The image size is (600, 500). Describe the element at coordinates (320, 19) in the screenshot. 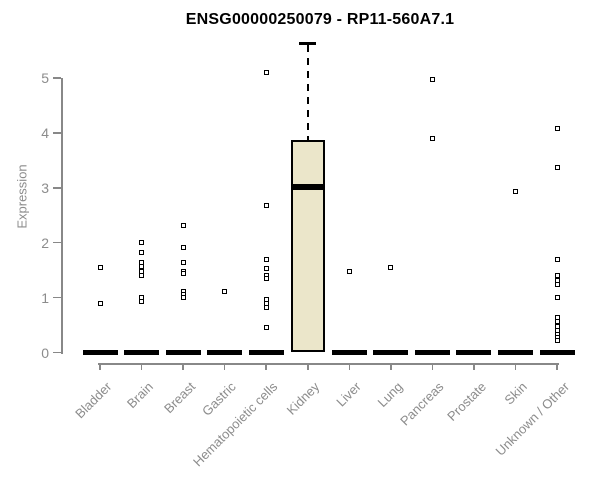

I see `chart-title: ENSG00000250079 - RP11-560A7.1` at that location.